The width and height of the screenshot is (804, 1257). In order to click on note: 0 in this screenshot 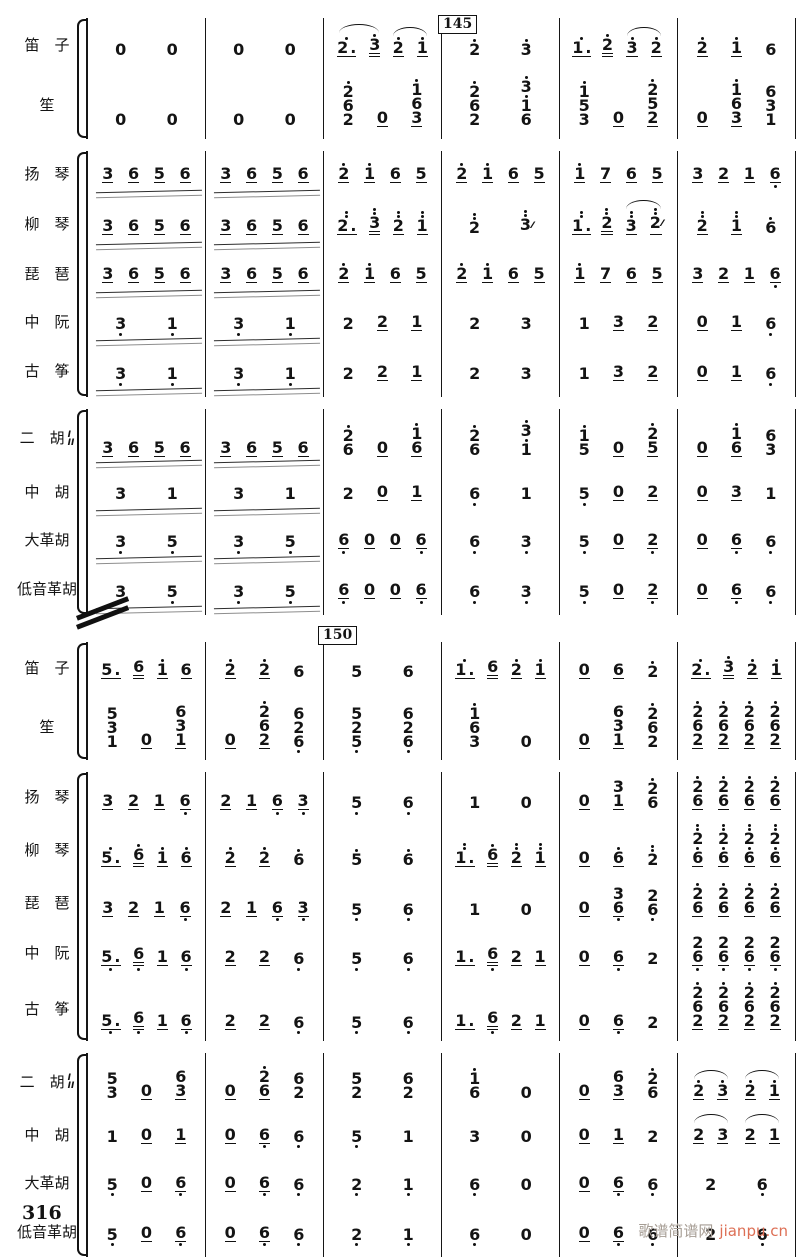, I will do `click(526, 1093)`.